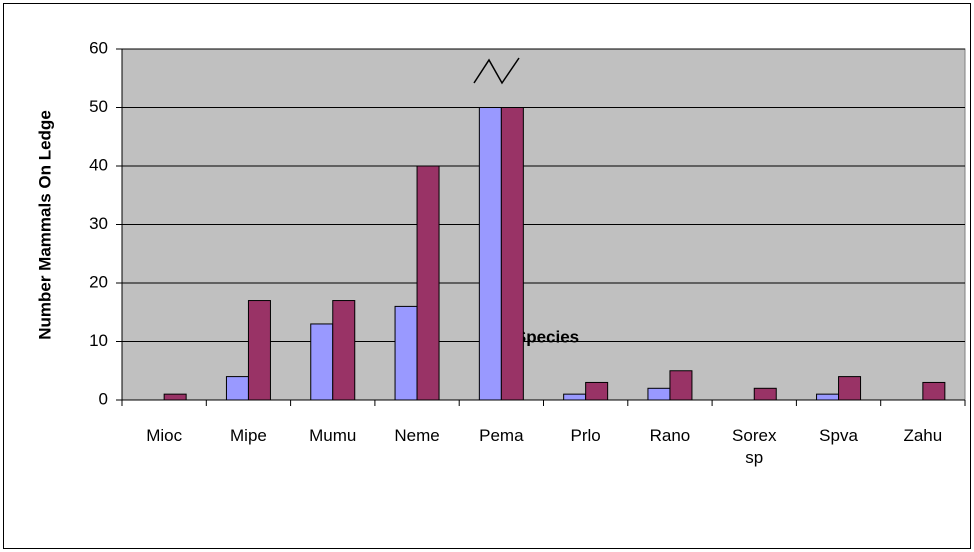 The width and height of the screenshot is (974, 552). What do you see at coordinates (98, 164) in the screenshot?
I see `y-tick-label: 40` at bounding box center [98, 164].